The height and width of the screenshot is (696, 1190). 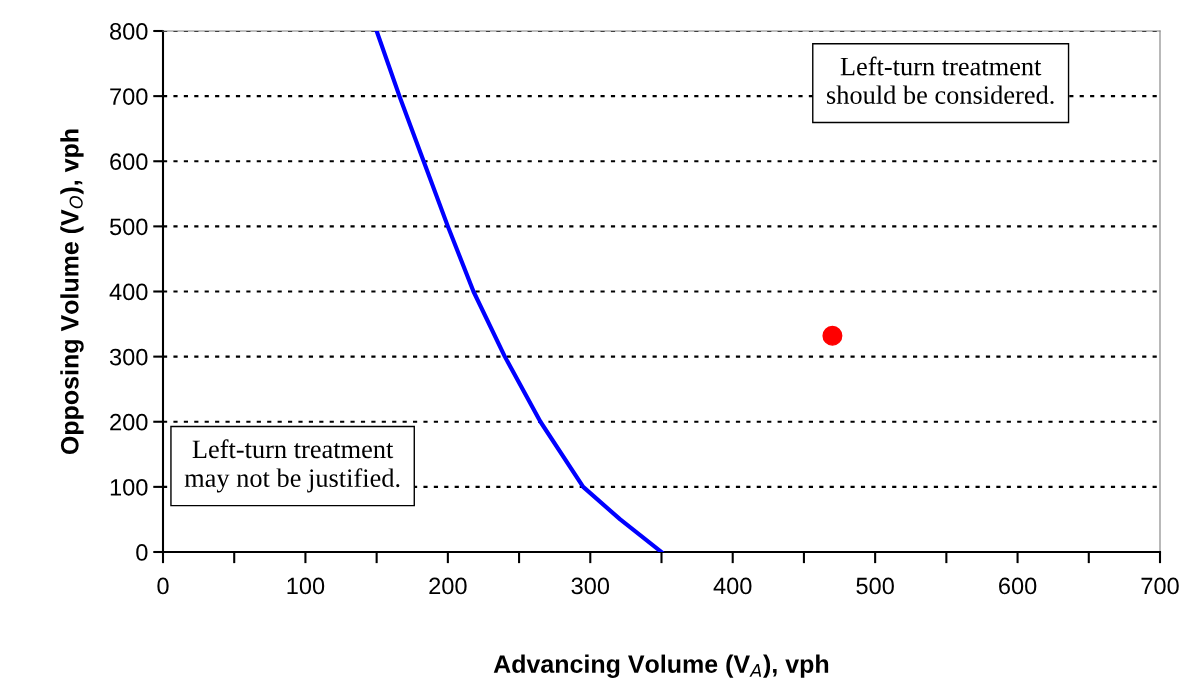 What do you see at coordinates (1018, 586) in the screenshot?
I see `x-tick-label: 600` at bounding box center [1018, 586].